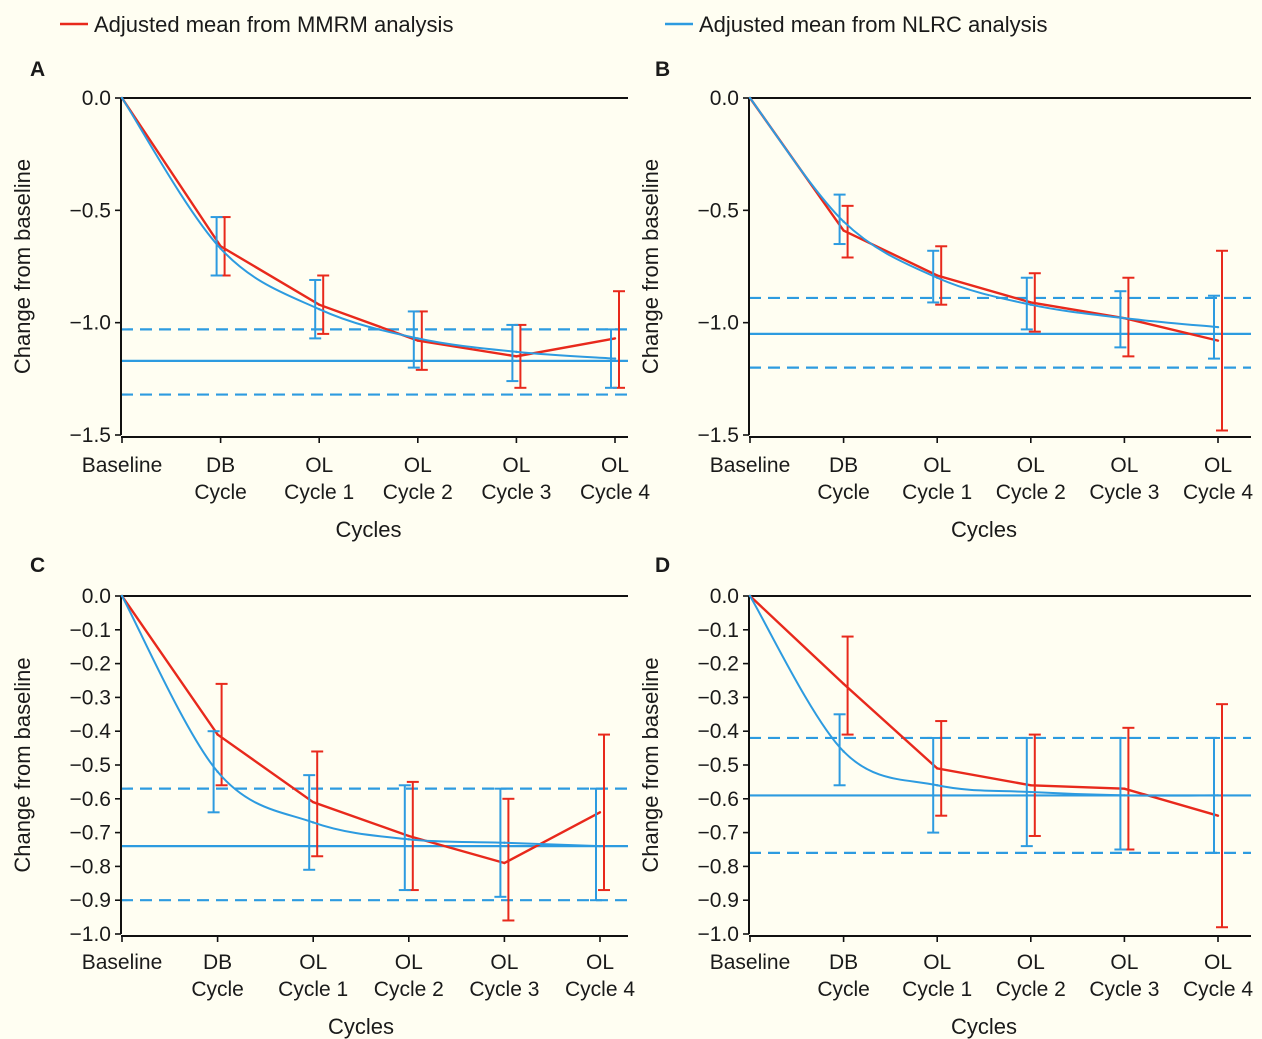 This screenshot has height=1039, width=1262. I want to click on x-tick-label-line: Cycle 1, so click(313, 989).